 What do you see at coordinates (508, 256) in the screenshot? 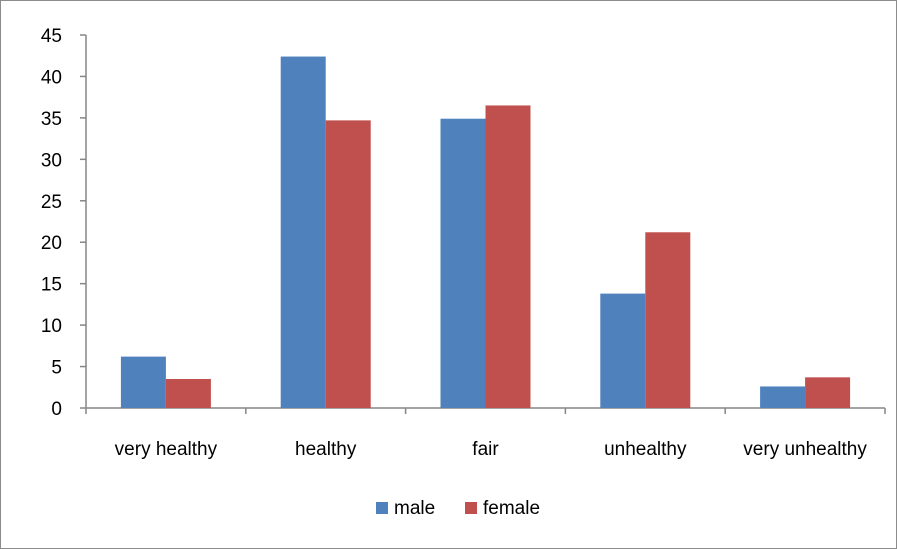
I see `bar-female-fair` at bounding box center [508, 256].